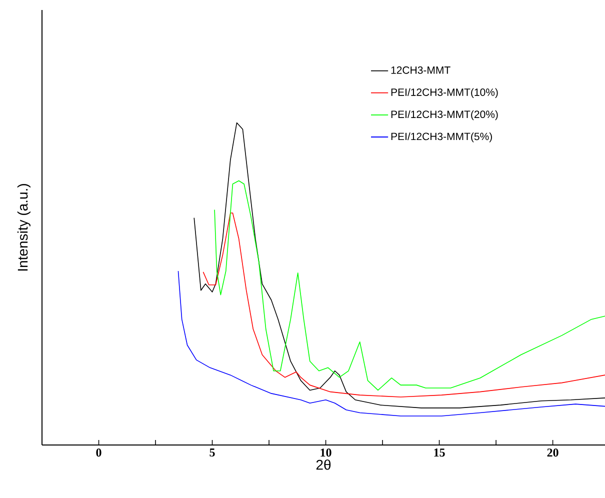  Describe the element at coordinates (444, 115) in the screenshot. I see `legend-label: PEI/12CH3-MMT(20%)` at that location.